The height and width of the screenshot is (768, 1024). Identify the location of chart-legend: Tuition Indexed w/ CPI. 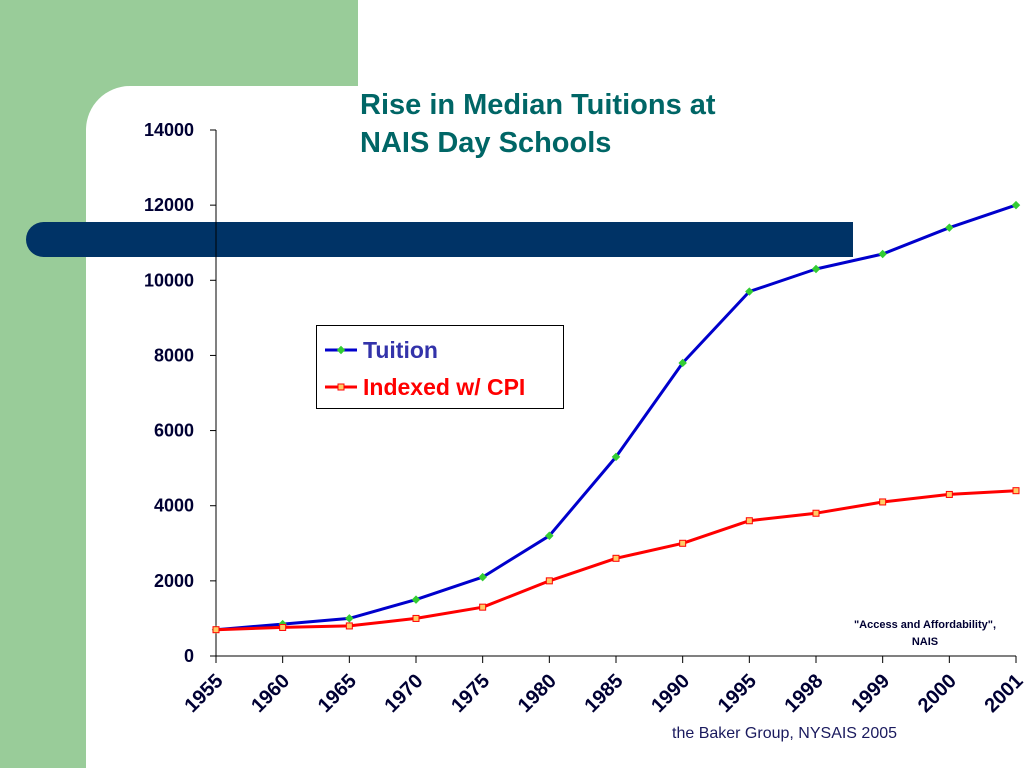
(440, 367).